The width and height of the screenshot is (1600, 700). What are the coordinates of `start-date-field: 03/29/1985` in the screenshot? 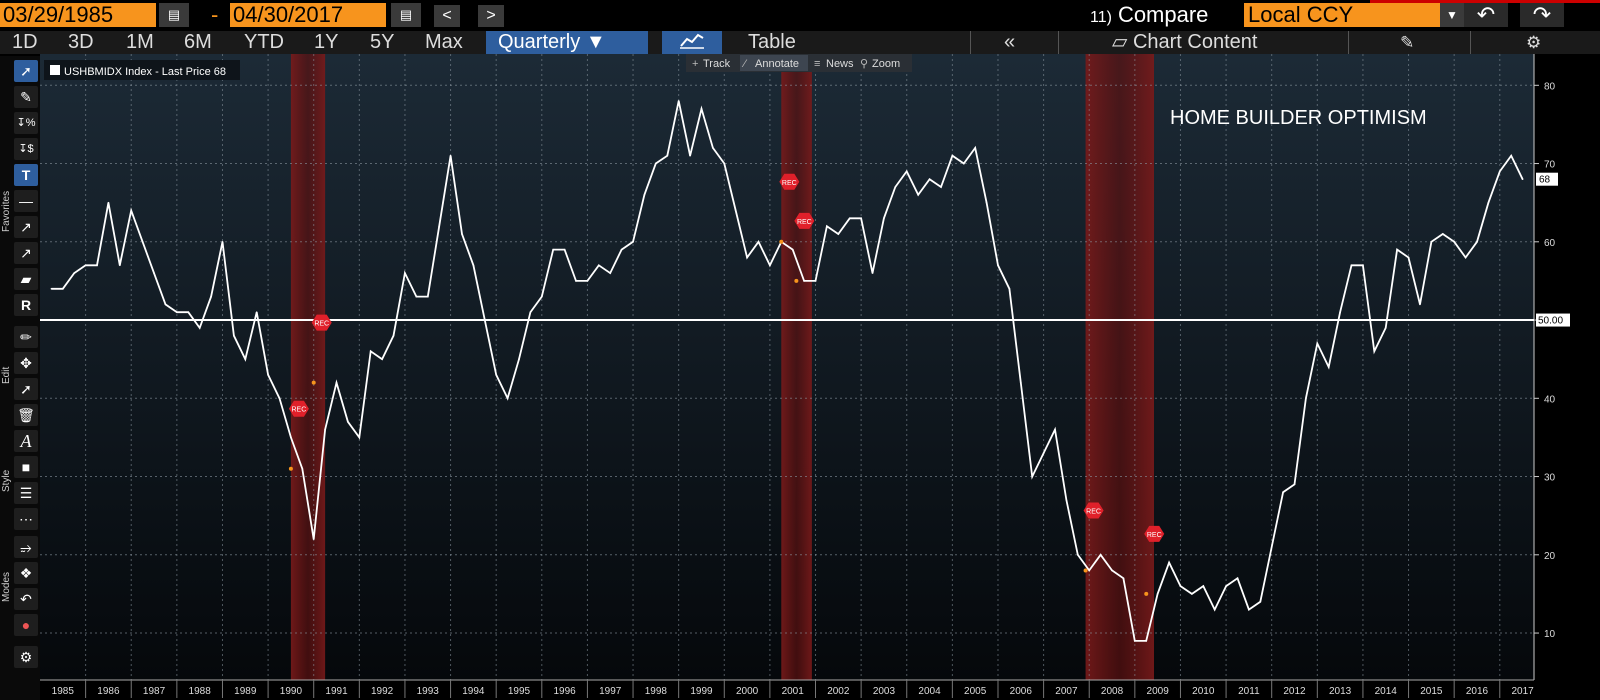 It's located at (78, 15).